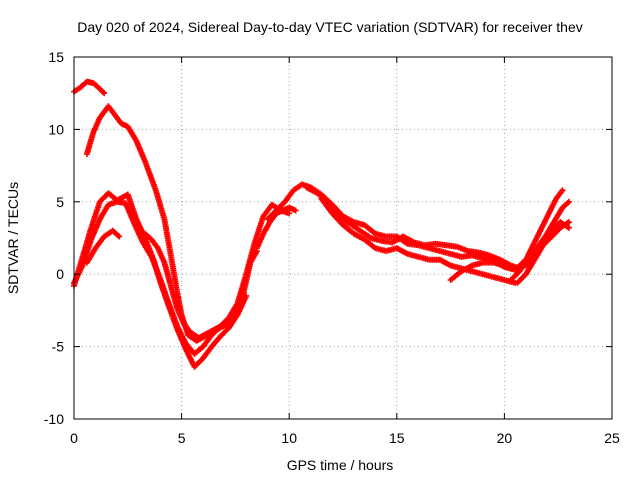 Image resolution: width=640 pixels, height=480 pixels. Describe the element at coordinates (397, 438) in the screenshot. I see `x-tick-label: 15` at that location.